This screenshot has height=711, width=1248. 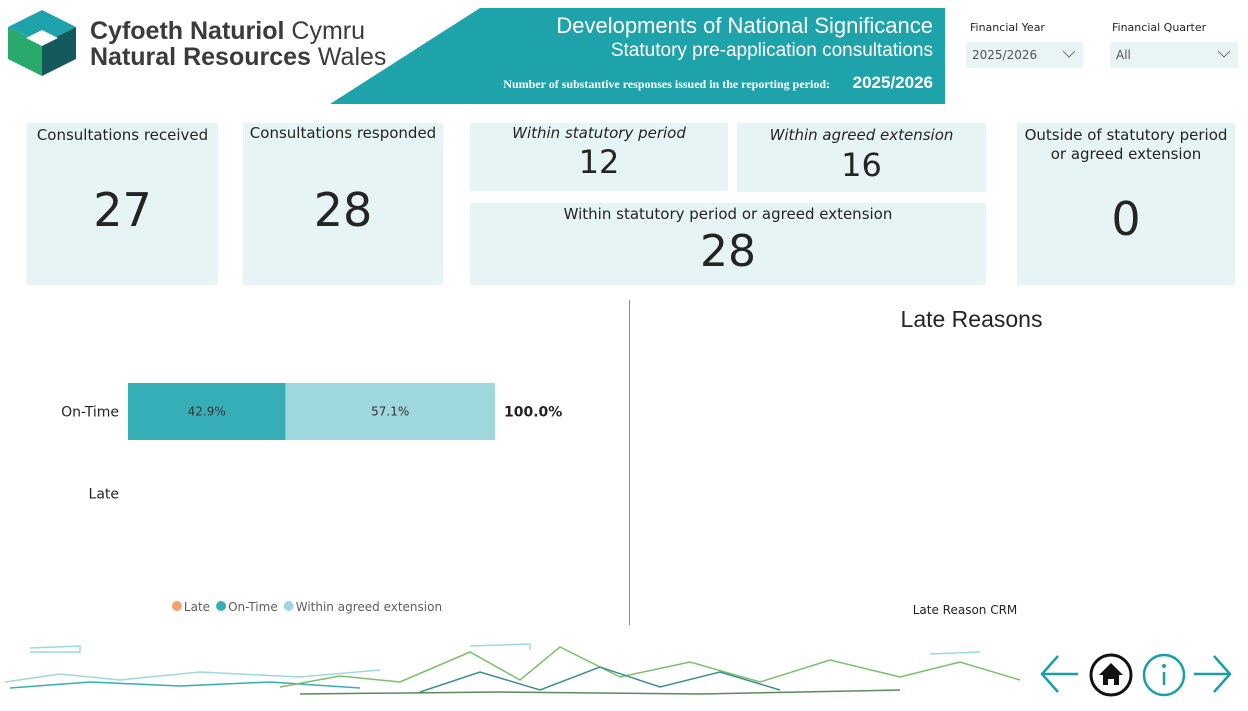 I want to click on kpi-card: Consultations received 27, so click(x=122, y=204).